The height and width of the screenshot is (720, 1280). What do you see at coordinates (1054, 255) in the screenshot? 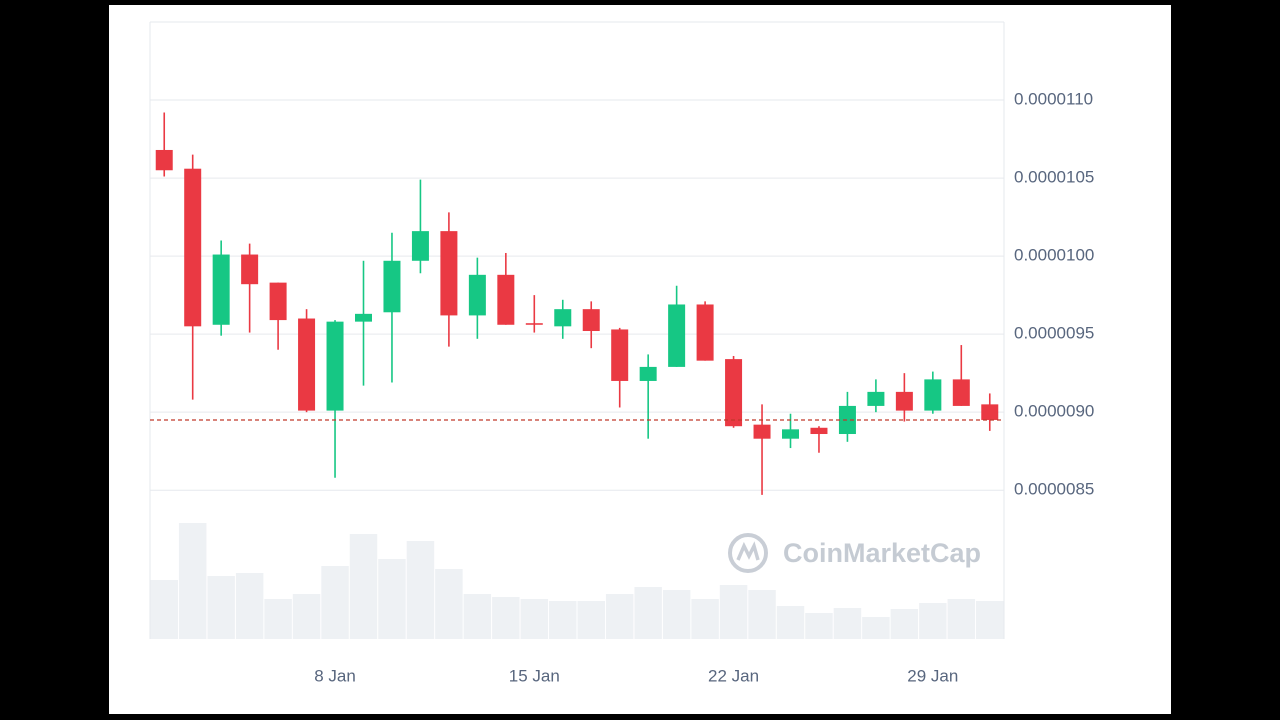
I see `y-tick-label: 0.0000100` at bounding box center [1054, 255].